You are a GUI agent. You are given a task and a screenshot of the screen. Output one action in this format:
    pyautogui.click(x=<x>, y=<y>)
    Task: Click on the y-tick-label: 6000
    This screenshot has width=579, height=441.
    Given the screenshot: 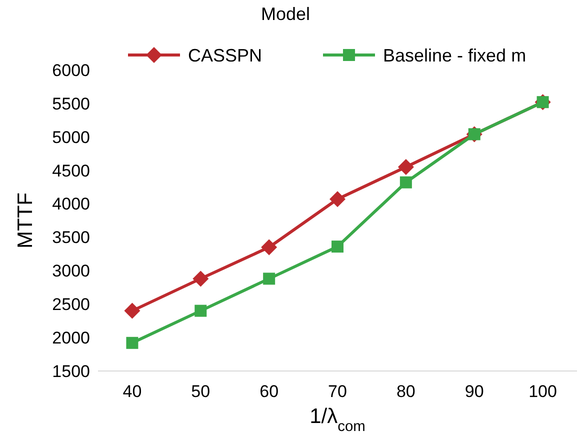 What is the action you would take?
    pyautogui.click(x=71, y=70)
    